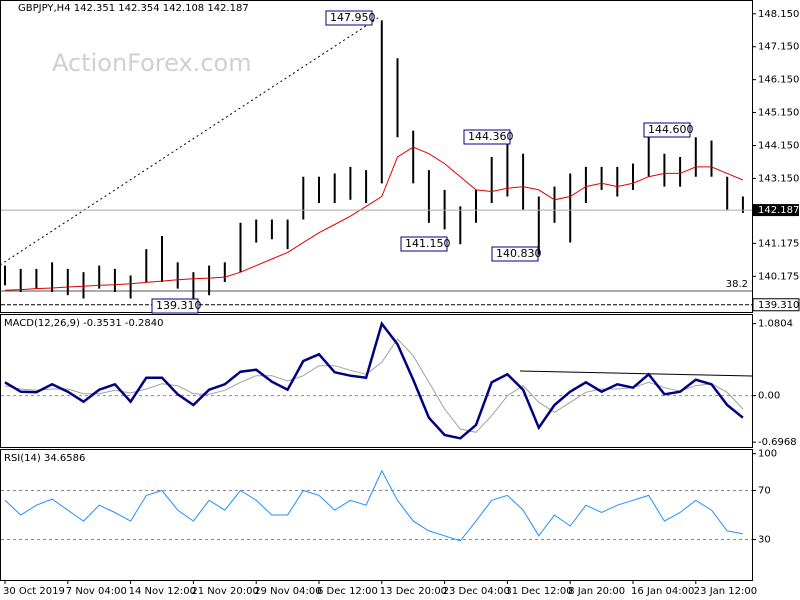 The height and width of the screenshot is (600, 800). What do you see at coordinates (428, 243) in the screenshot?
I see `annotation: 141.150` at bounding box center [428, 243].